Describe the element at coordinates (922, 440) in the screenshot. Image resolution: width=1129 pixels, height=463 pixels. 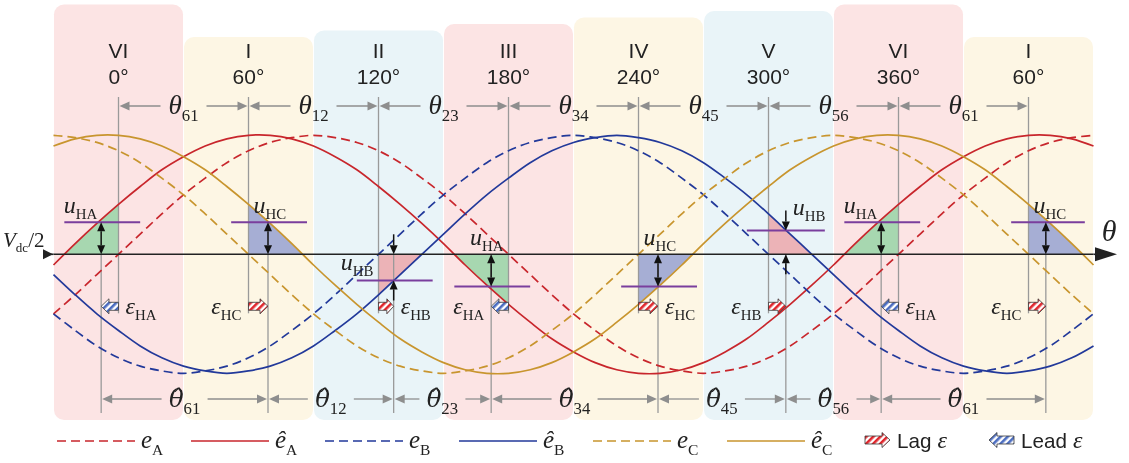
I see `text: Lag ε` at that location.